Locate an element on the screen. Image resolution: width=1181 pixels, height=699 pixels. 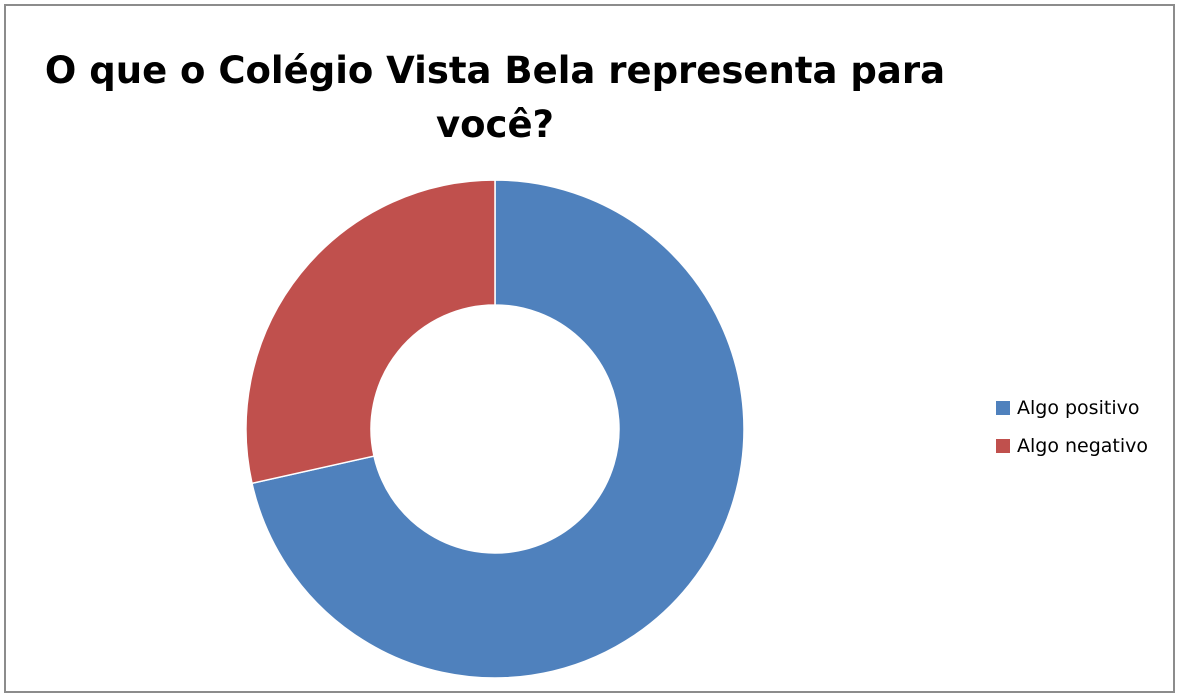
legend: Algo positivo Algo negativo is located at coordinates (1083, 433).